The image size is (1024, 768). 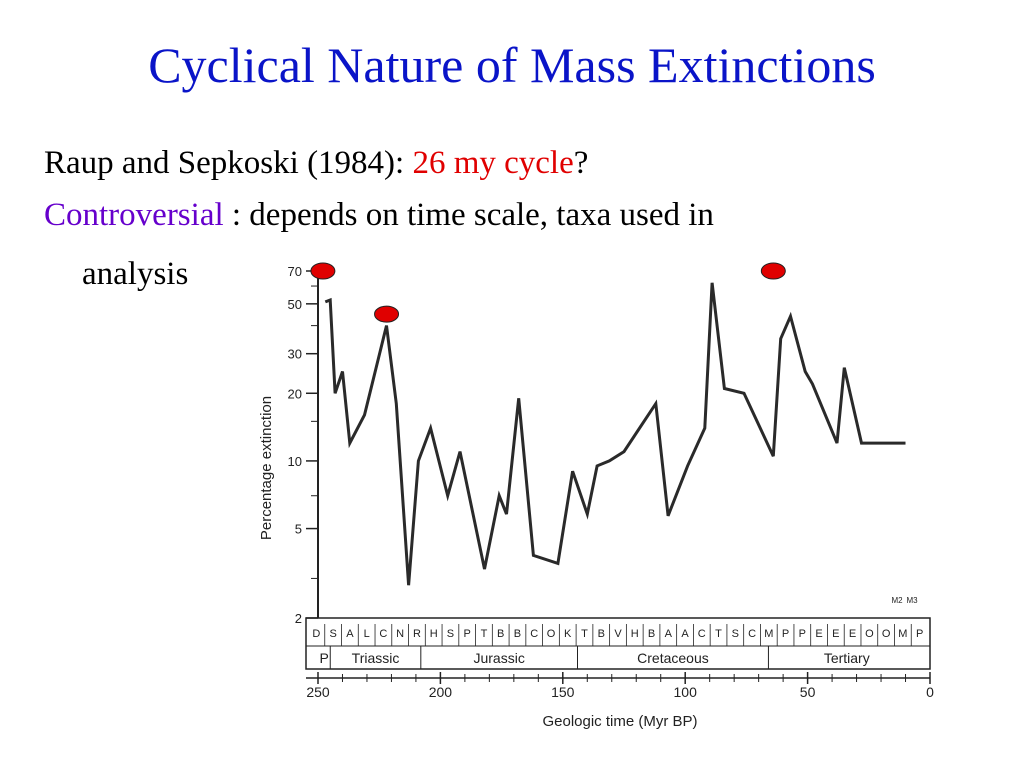 I want to click on y-axis-label: Percentage extinction, so click(x=266, y=468).